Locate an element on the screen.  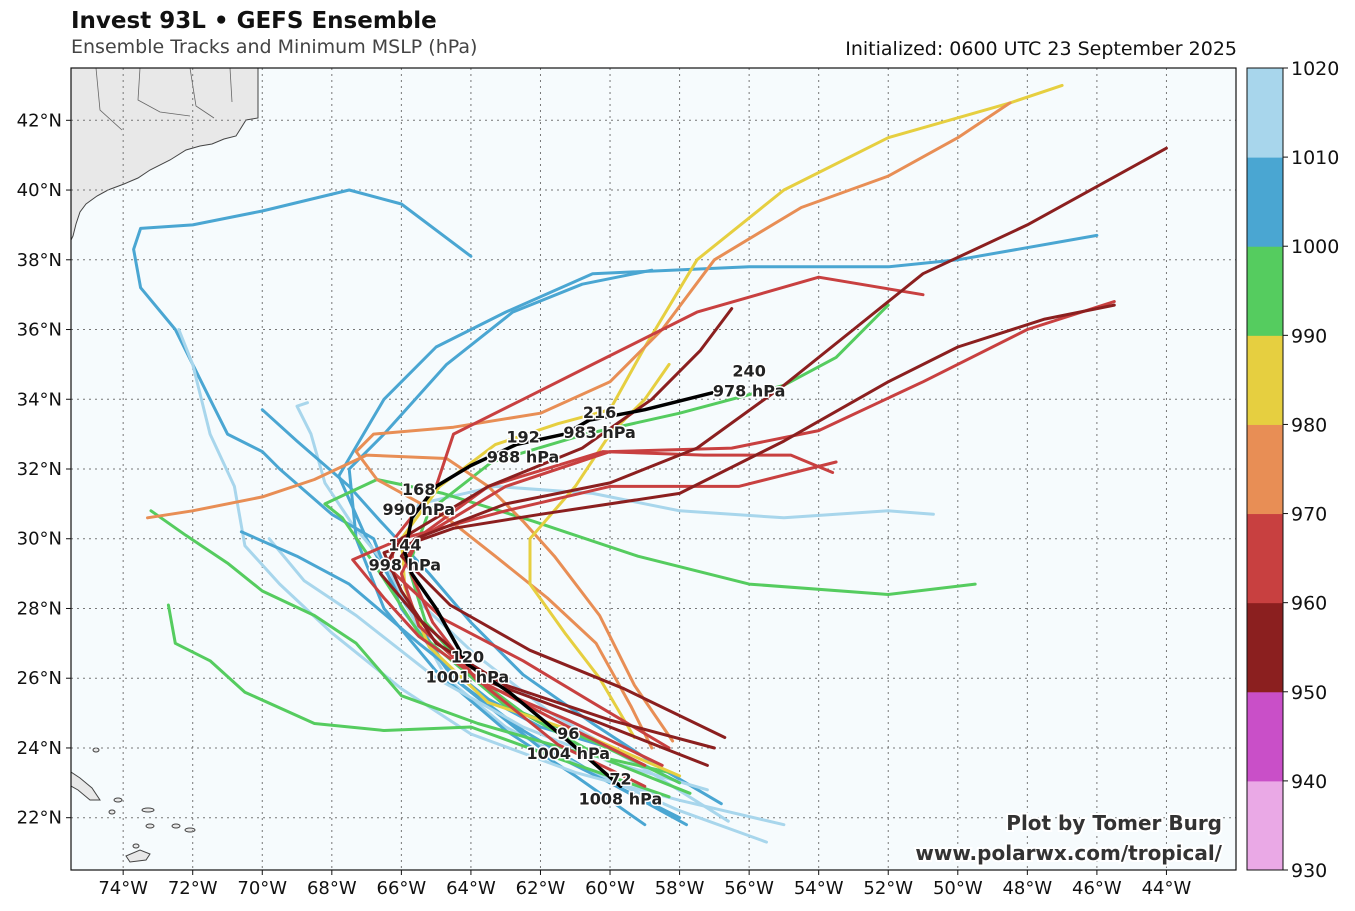
mean-mslp-label: 988 hPa is located at coordinates (523, 457).